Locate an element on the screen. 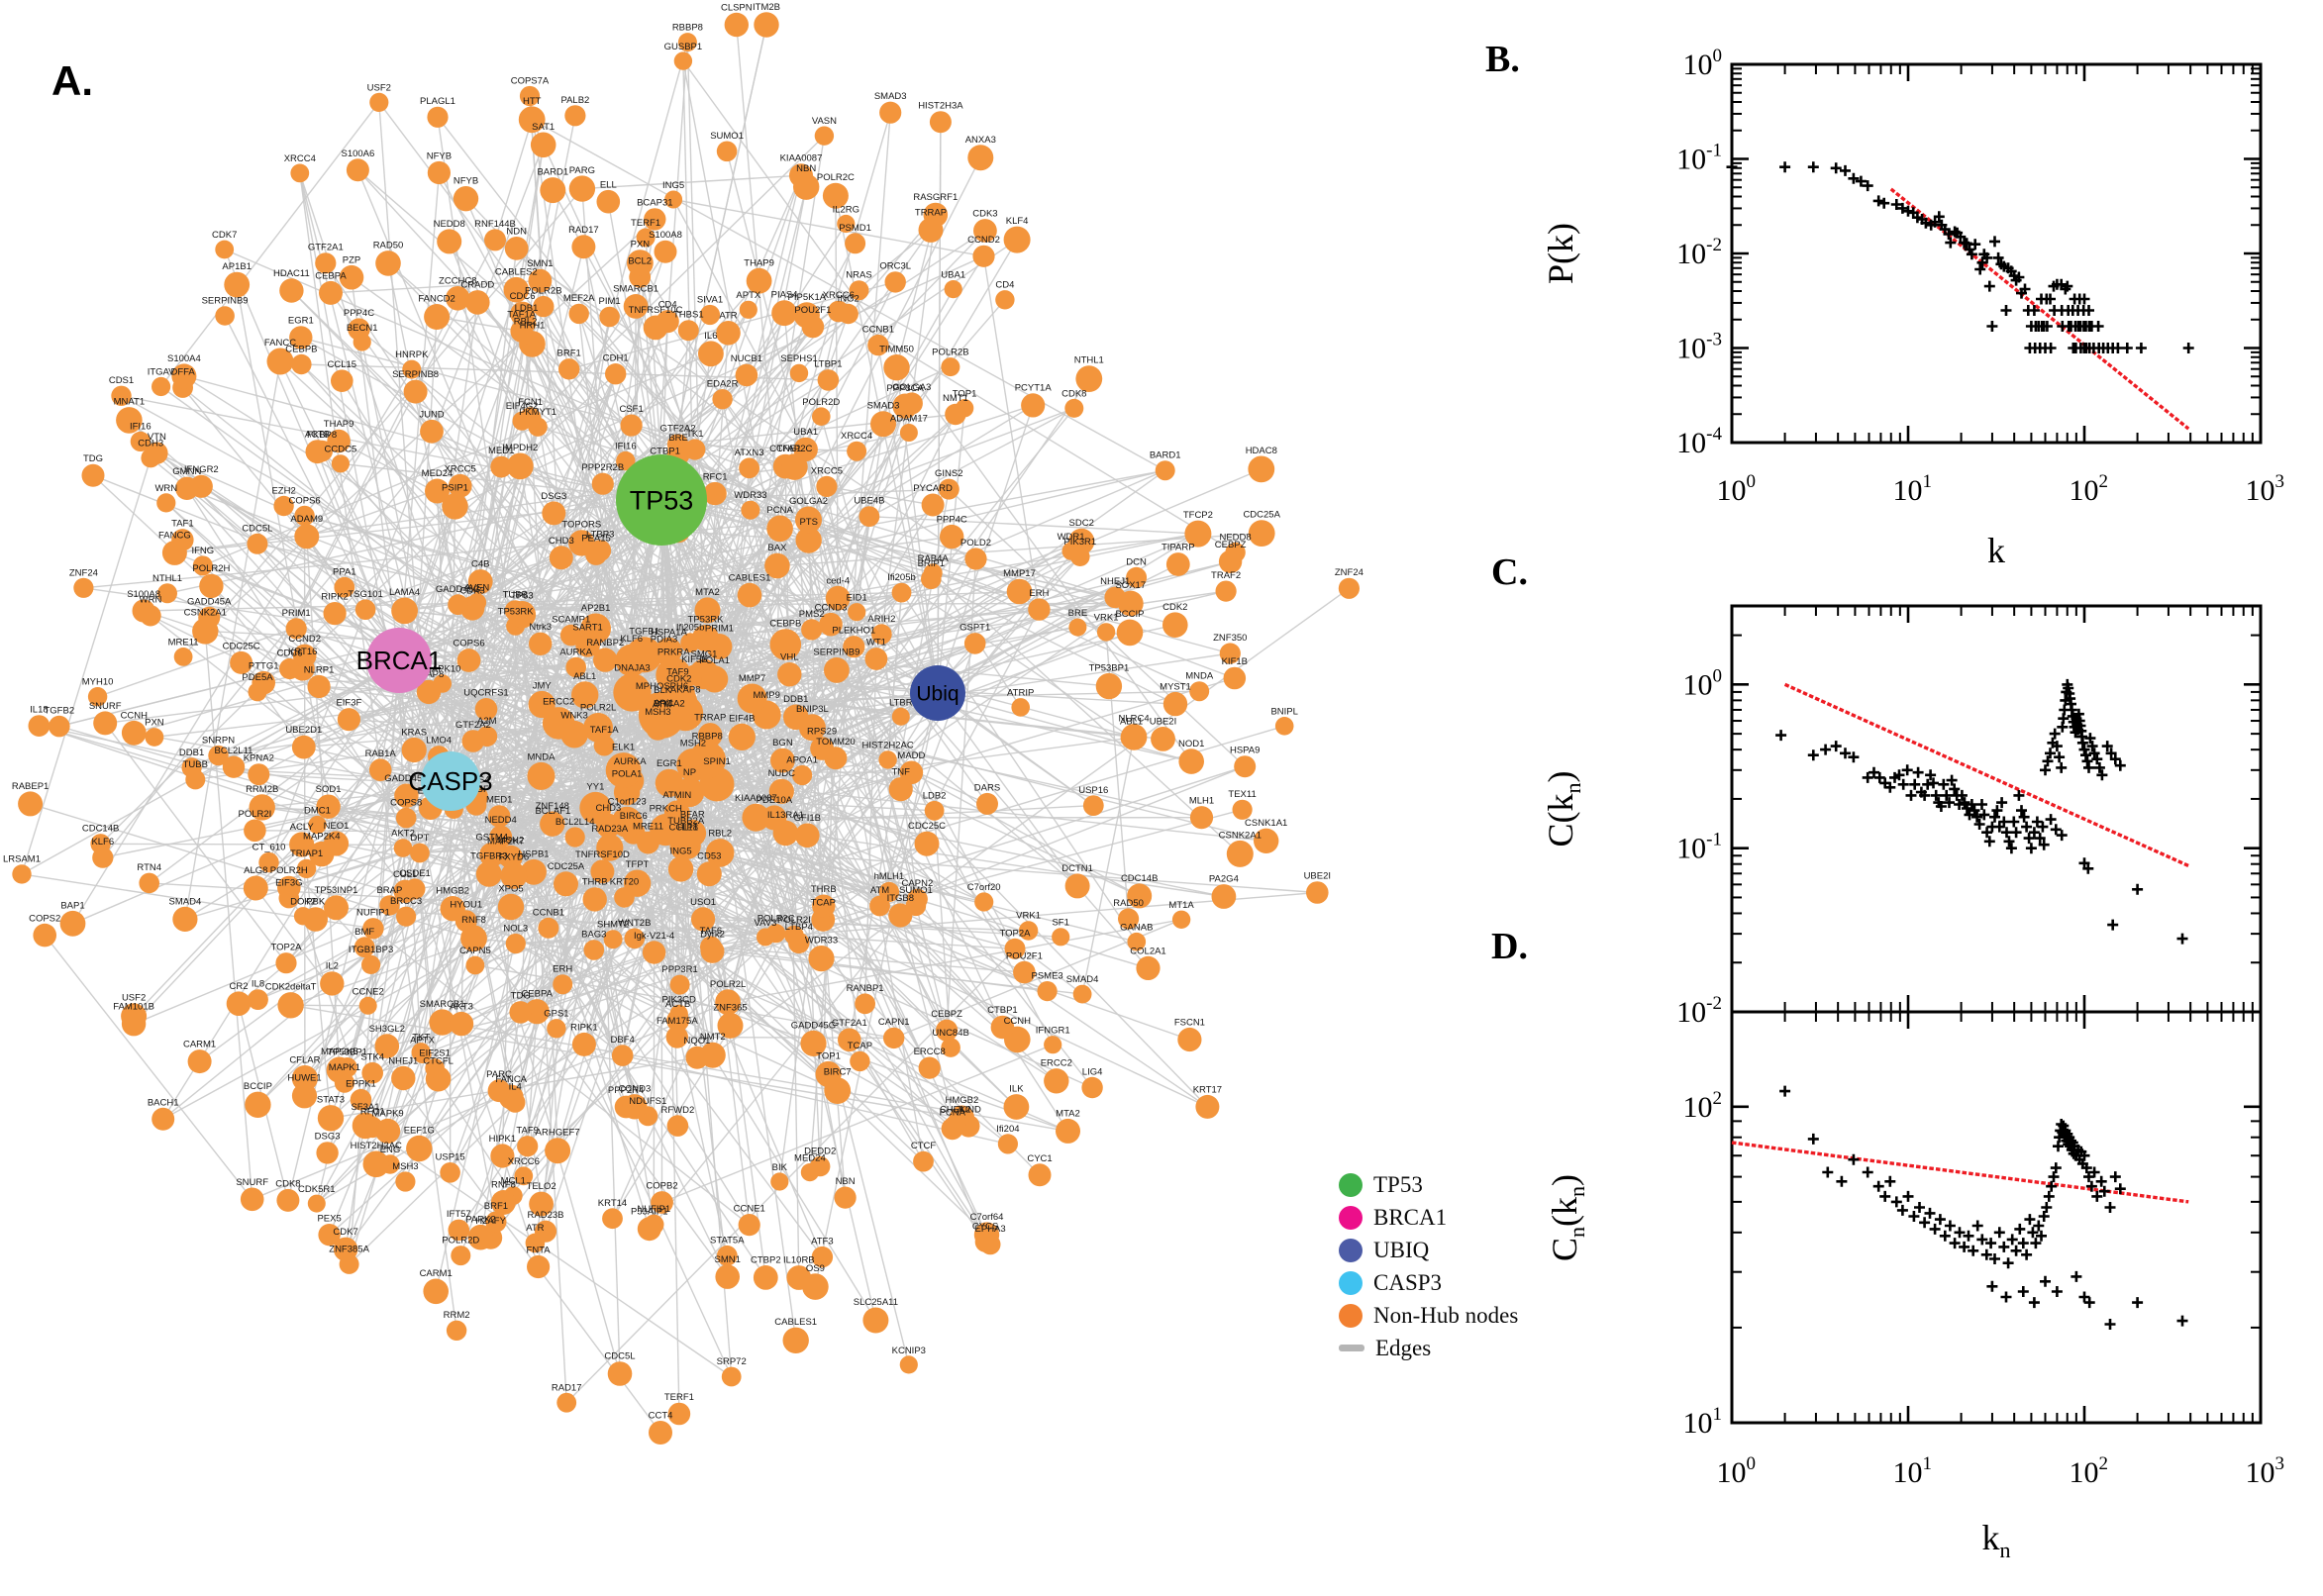 The height and width of the screenshot is (1596, 2323). gene-label: MTA2 is located at coordinates (1068, 1113).